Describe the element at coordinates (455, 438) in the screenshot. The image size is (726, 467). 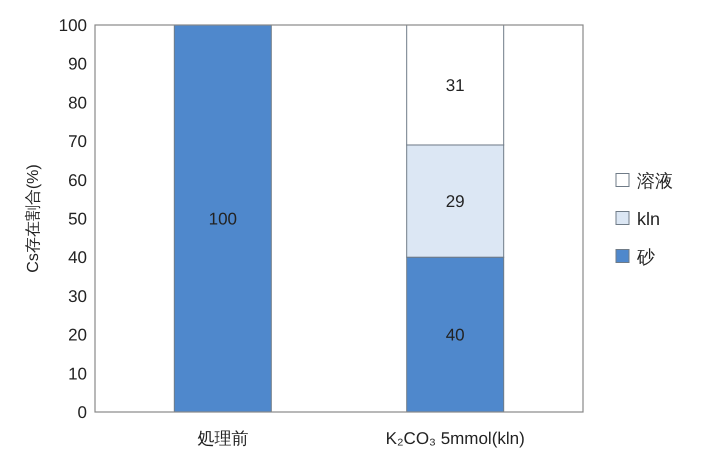
I see `x-tick-label: K₂CO₃ 5mmol(kln)` at that location.